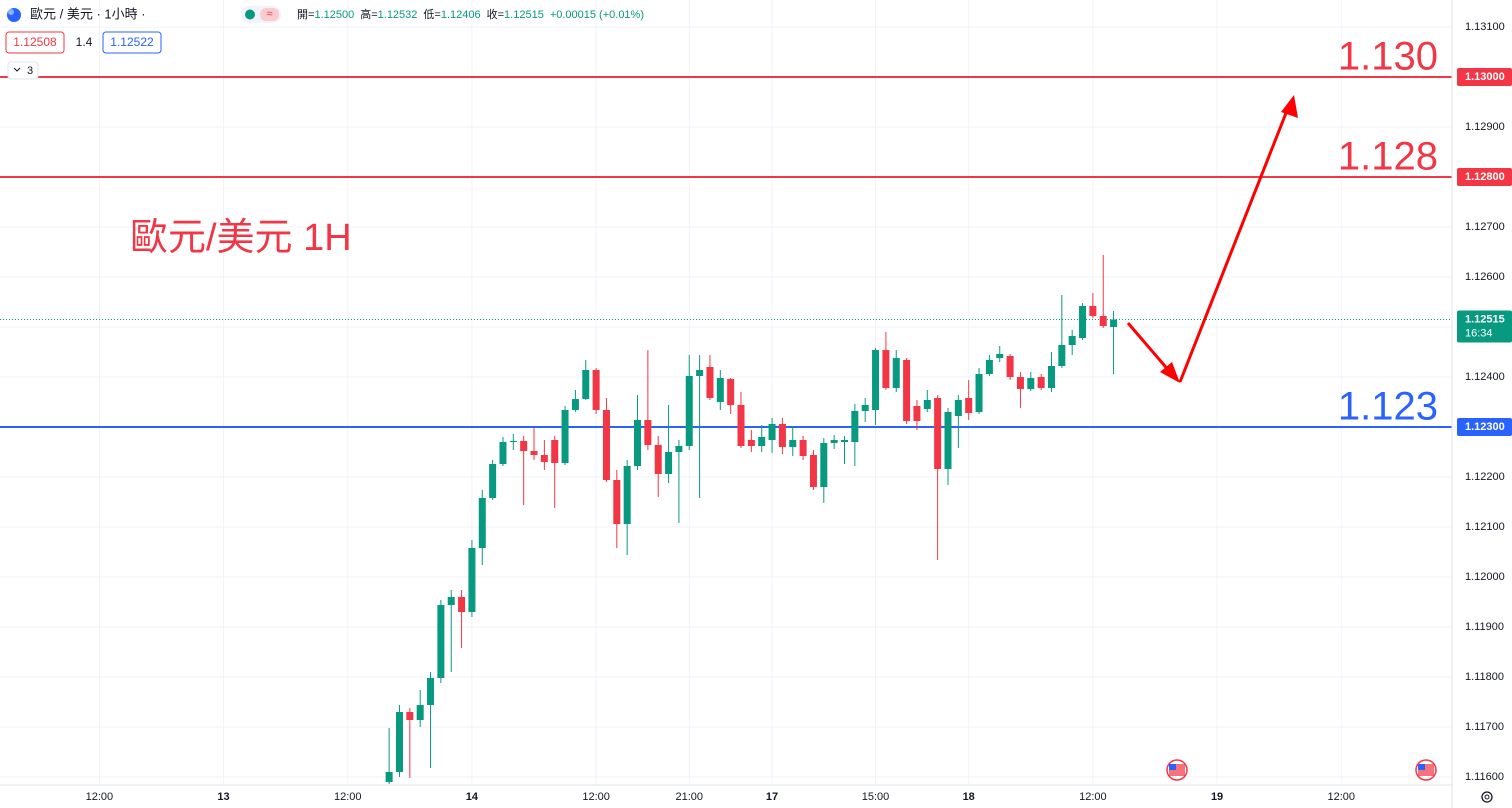 This screenshot has width=1512, height=808. What do you see at coordinates (88, 13) in the screenshot?
I see `symbol-title: 歐元 / 美元 · 1小時 ·` at bounding box center [88, 13].